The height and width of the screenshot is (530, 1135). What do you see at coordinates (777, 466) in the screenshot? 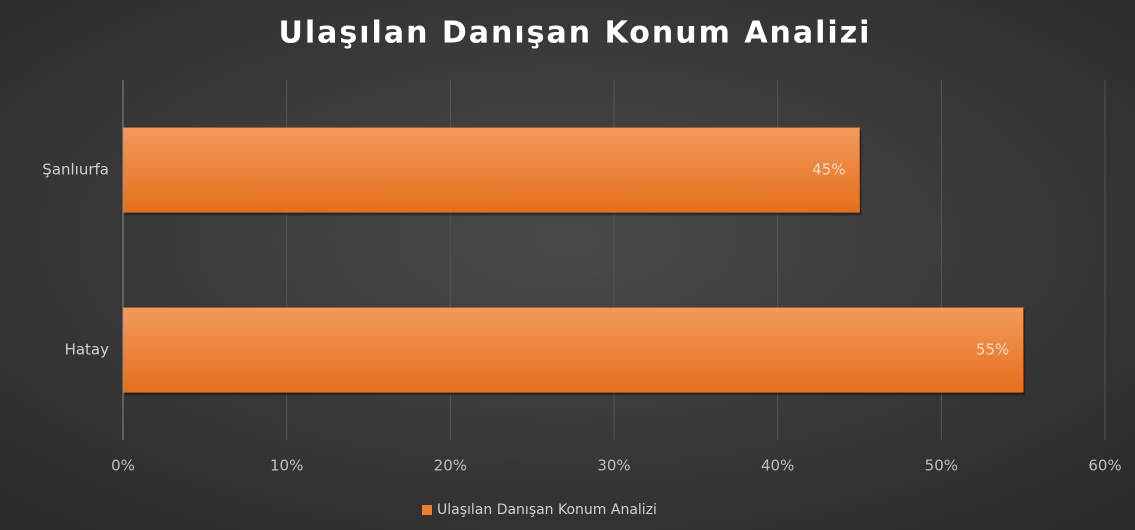
I see `x-tick-label: 40%` at bounding box center [777, 466].